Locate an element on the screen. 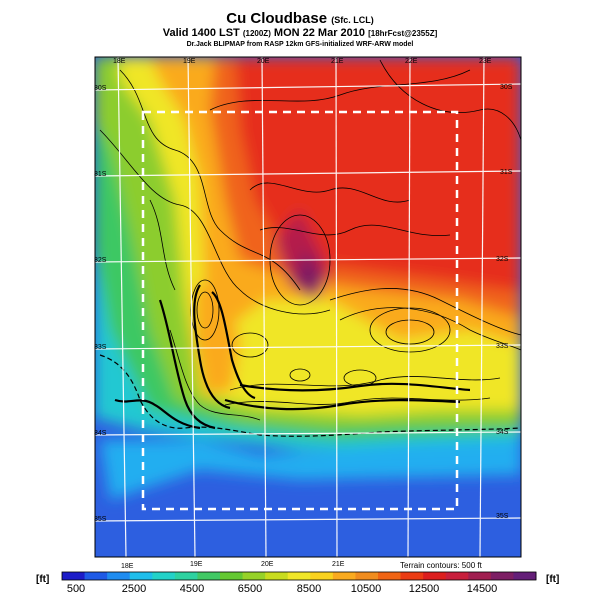 The height and width of the screenshot is (600, 600). legend-label: 4500 is located at coordinates (192, 589).